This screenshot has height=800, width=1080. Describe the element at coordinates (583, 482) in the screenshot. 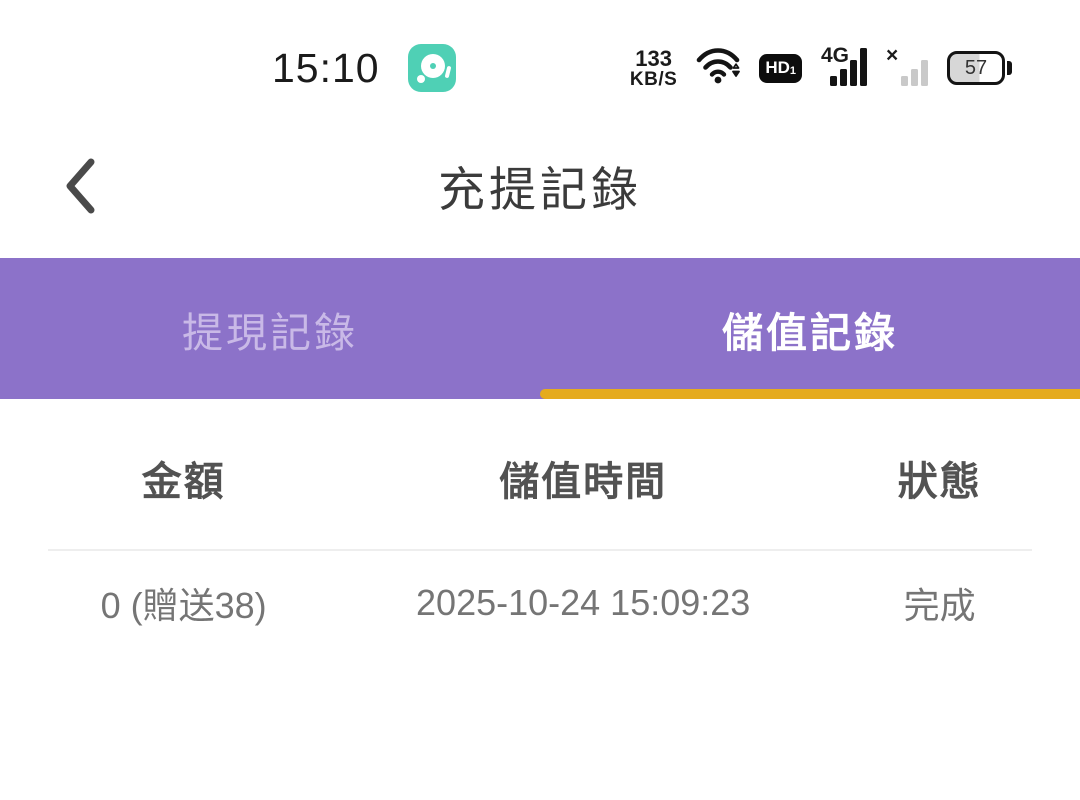

I see `column-header-time: 儲值時間` at that location.